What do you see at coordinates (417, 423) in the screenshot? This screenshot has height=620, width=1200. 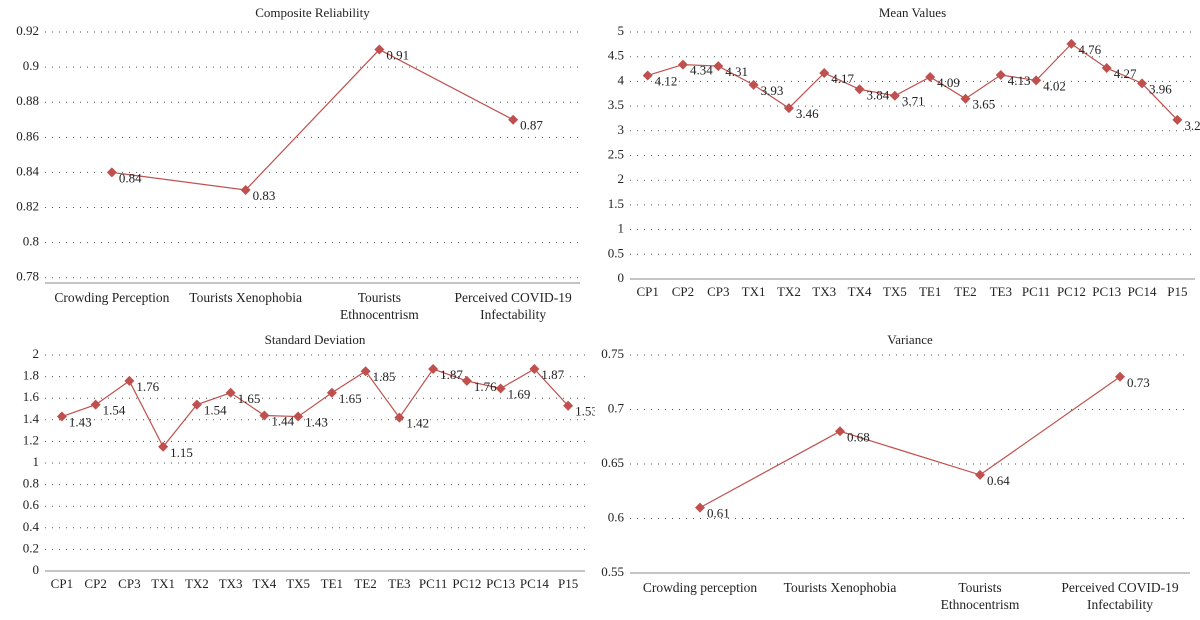 I see `data-label: 1.42` at bounding box center [417, 423].